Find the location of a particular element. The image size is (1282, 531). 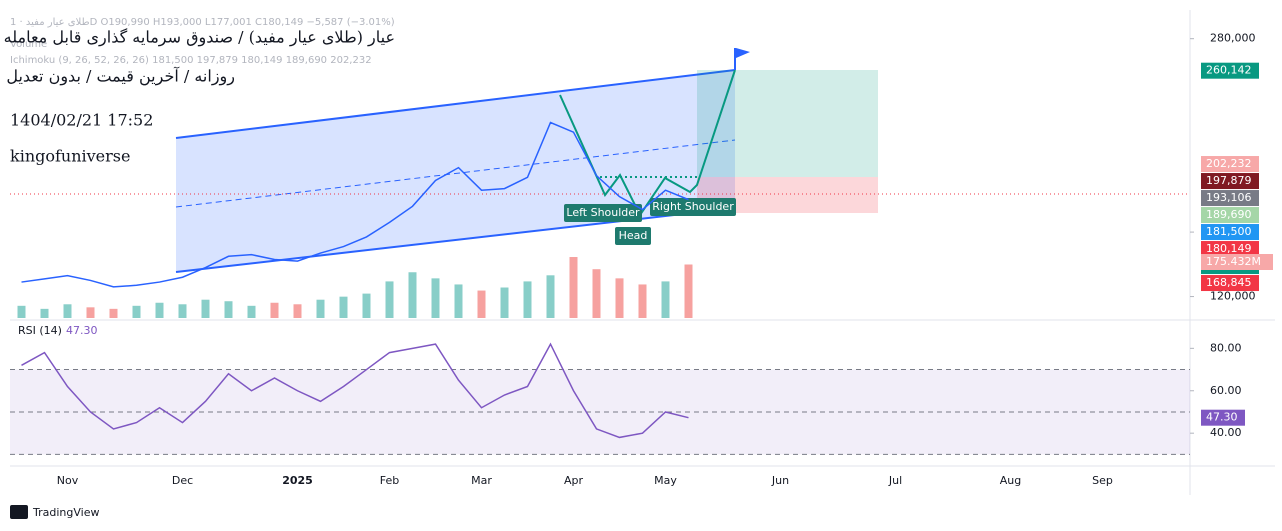

price-label: 202,232 is located at coordinates (1229, 163).